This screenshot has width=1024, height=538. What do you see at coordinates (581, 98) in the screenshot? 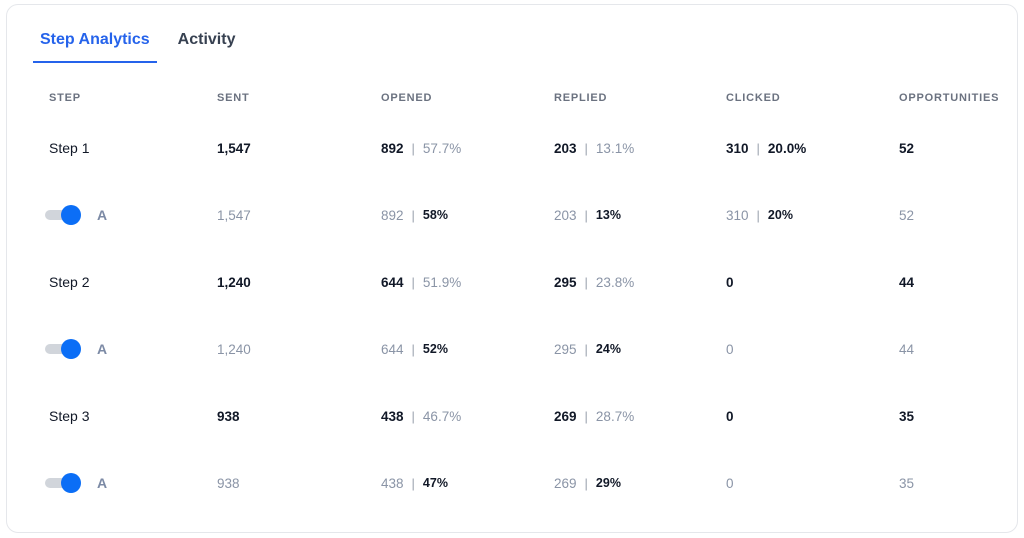
I see `column-header-replied: REPLIED` at bounding box center [581, 98].